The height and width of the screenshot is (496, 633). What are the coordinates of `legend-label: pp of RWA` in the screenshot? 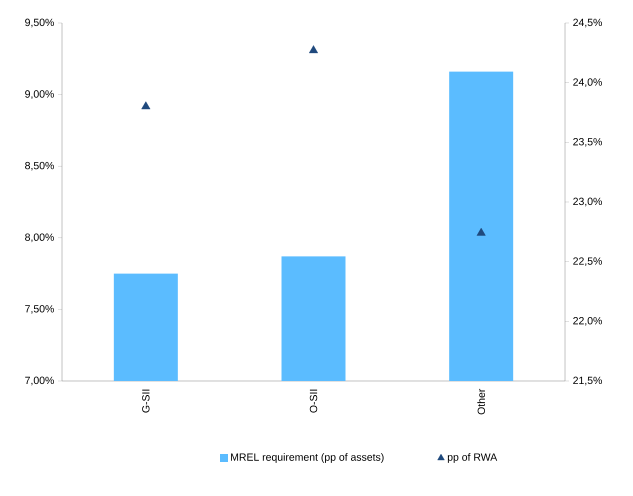 It's located at (473, 458).